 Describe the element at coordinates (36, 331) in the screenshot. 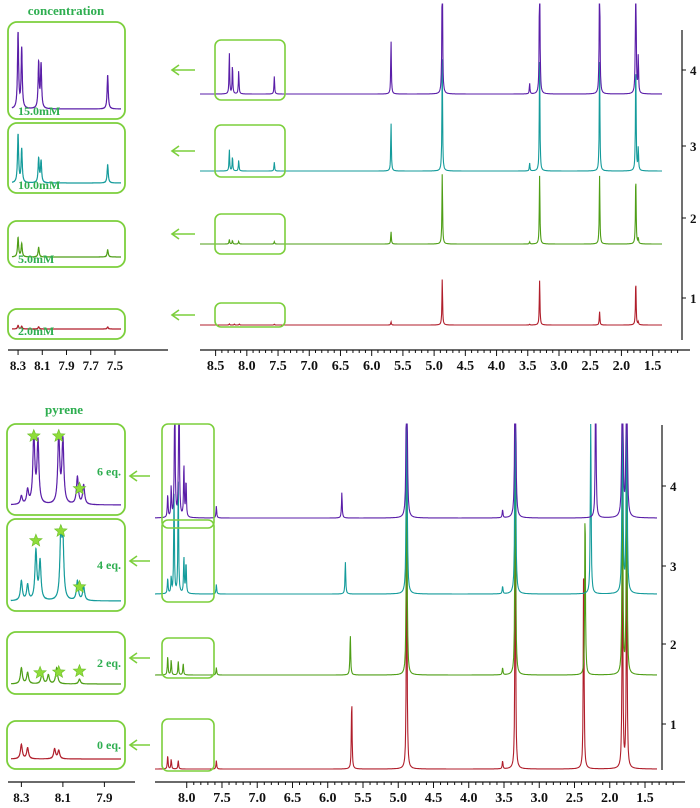

I see `inset-label: 2.0mM` at that location.